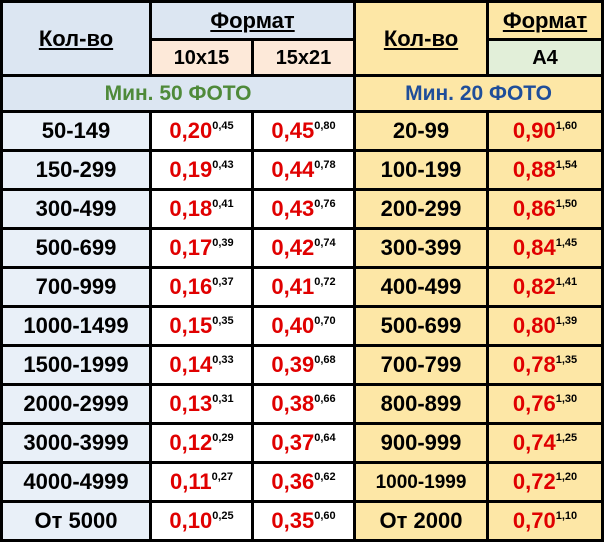 This screenshot has height=542, width=604. I want to click on price: 0,18, so click(191, 208).